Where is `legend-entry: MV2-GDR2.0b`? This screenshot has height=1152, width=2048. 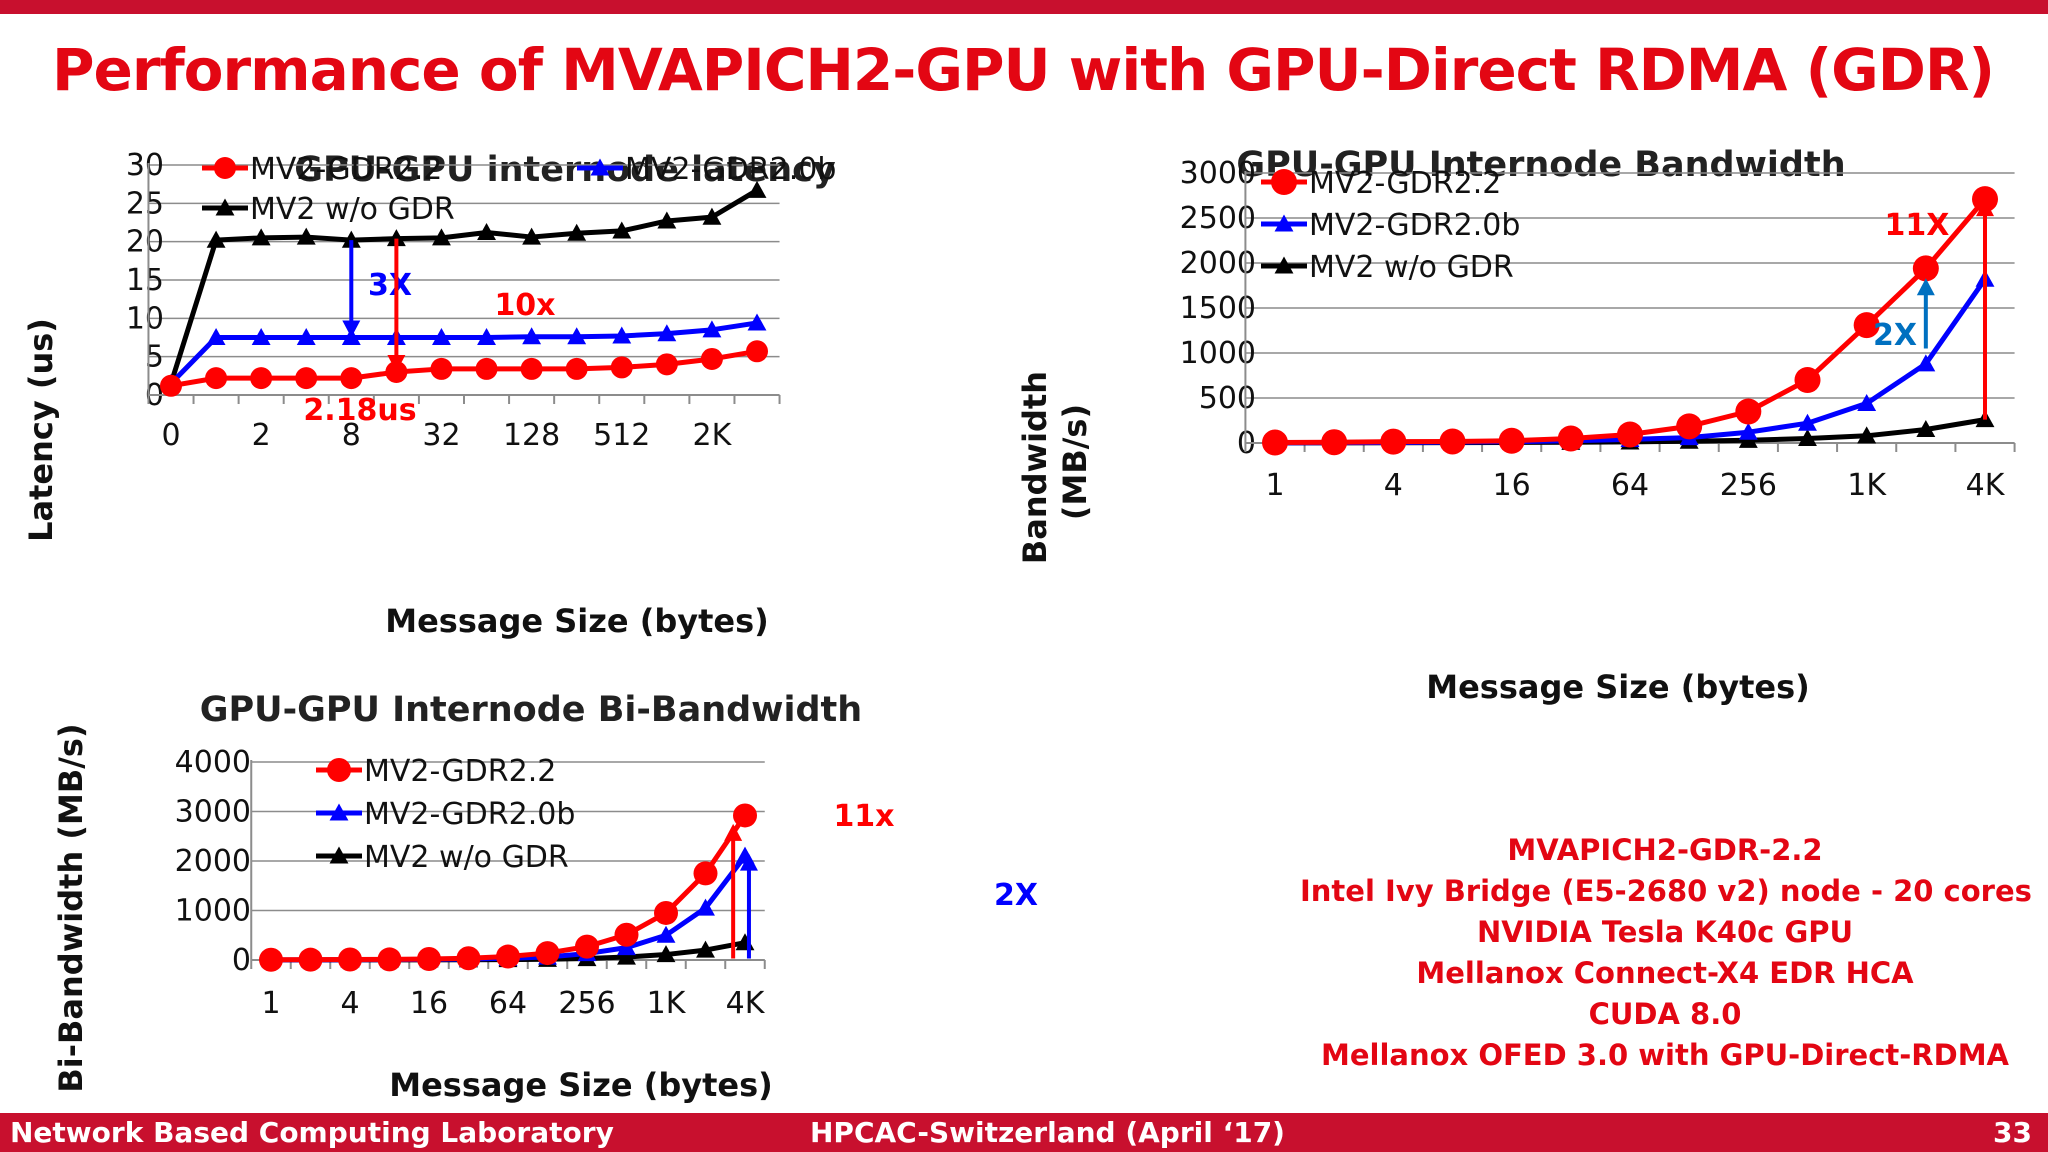 legend-entry: MV2-GDR2.0b is located at coordinates (445, 814).